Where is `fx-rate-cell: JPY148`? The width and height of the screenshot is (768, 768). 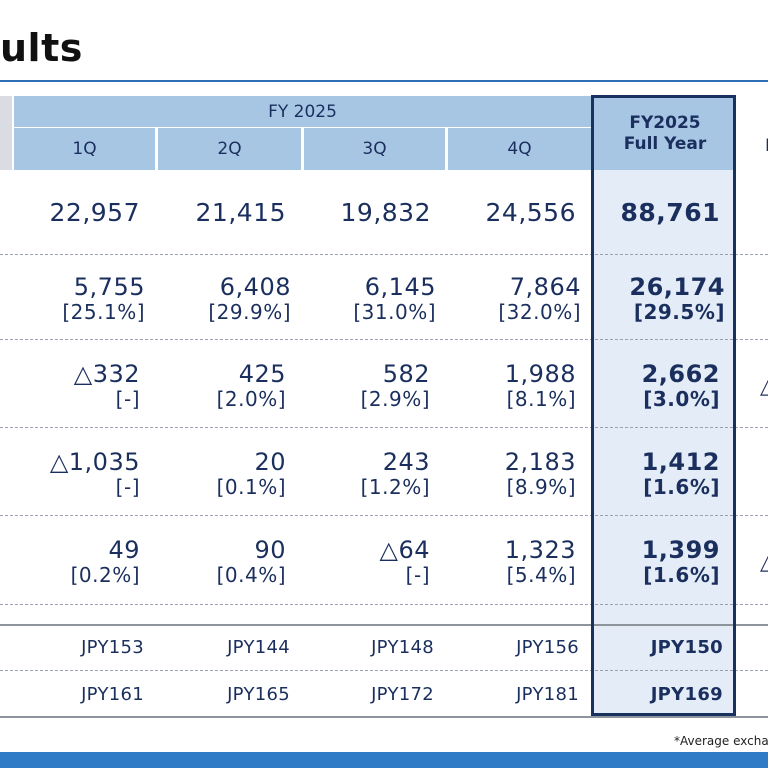 fx-rate-cell: JPY148 is located at coordinates (402, 647).